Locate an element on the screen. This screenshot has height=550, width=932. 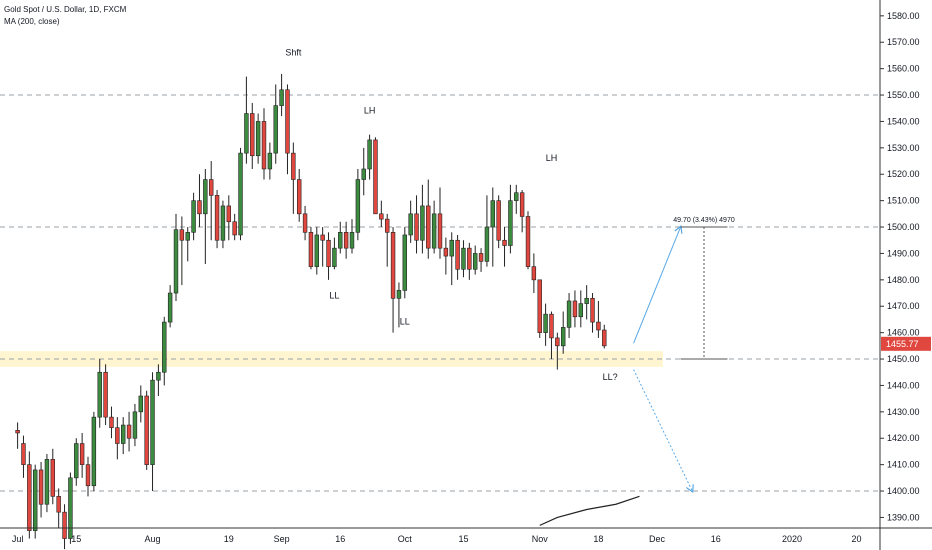
x-tick-label: Aug is located at coordinates (153, 539).